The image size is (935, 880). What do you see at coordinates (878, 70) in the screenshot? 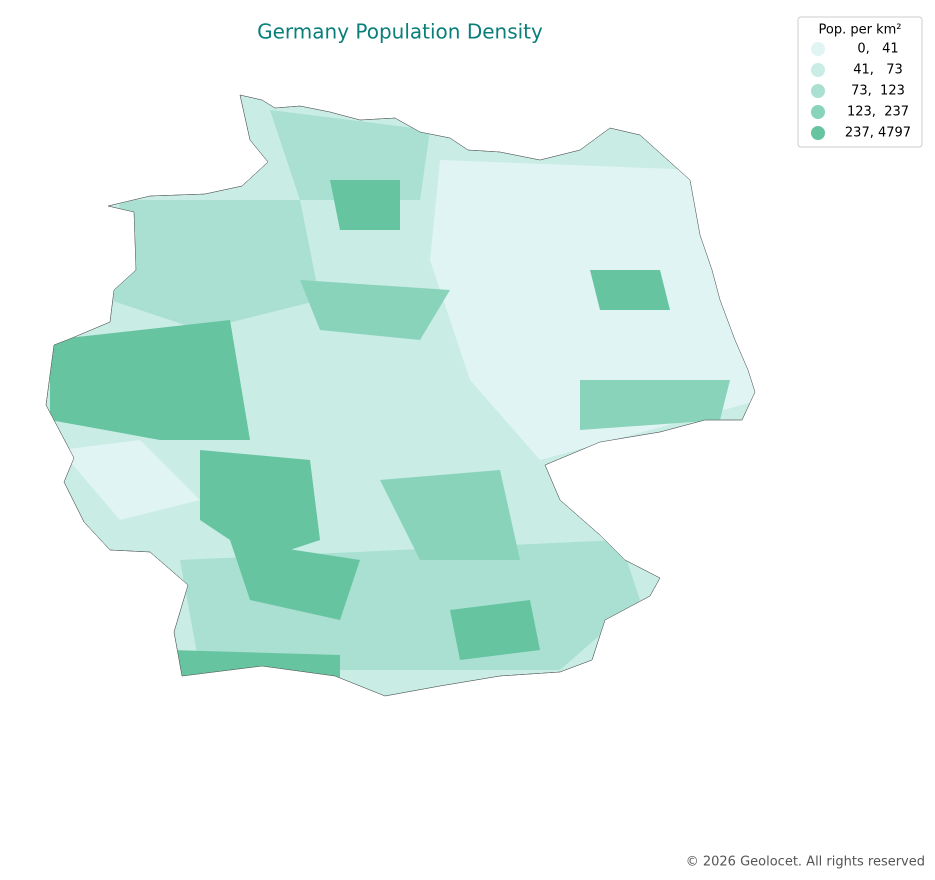
I see `legend-label: 41, 73` at bounding box center [878, 70].